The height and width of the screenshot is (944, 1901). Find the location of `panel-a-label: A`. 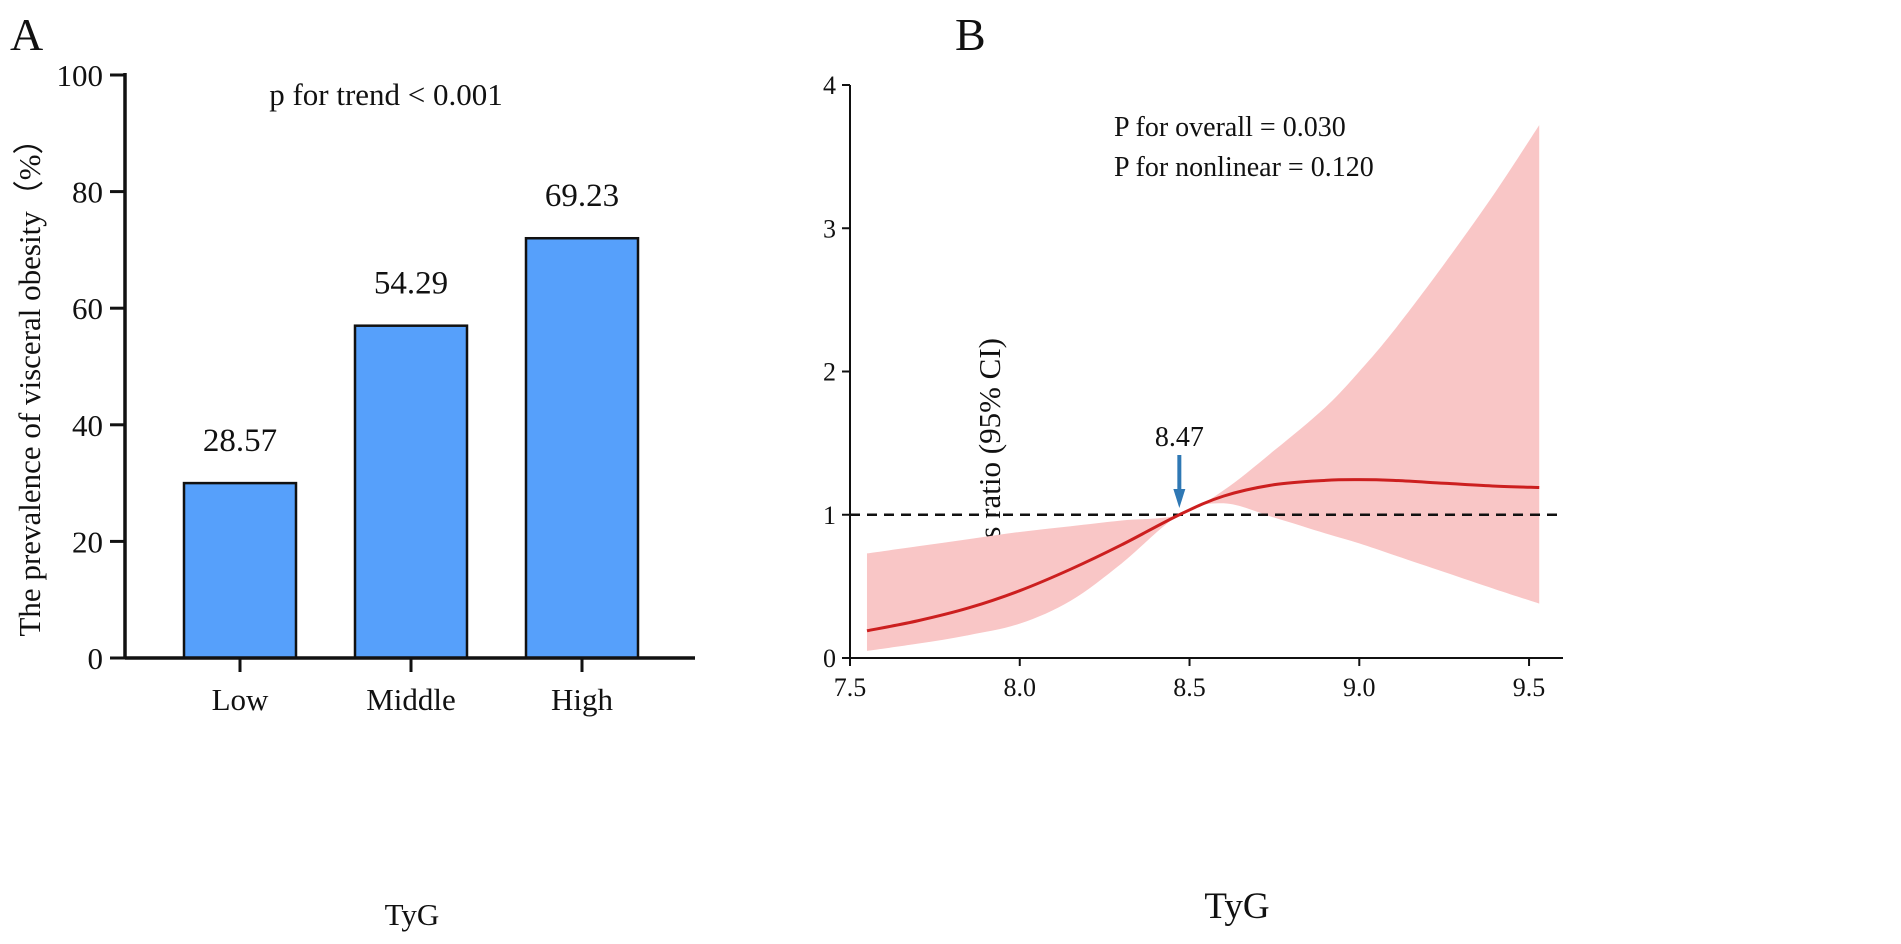

panel-a-label: A is located at coordinates (26, 34).